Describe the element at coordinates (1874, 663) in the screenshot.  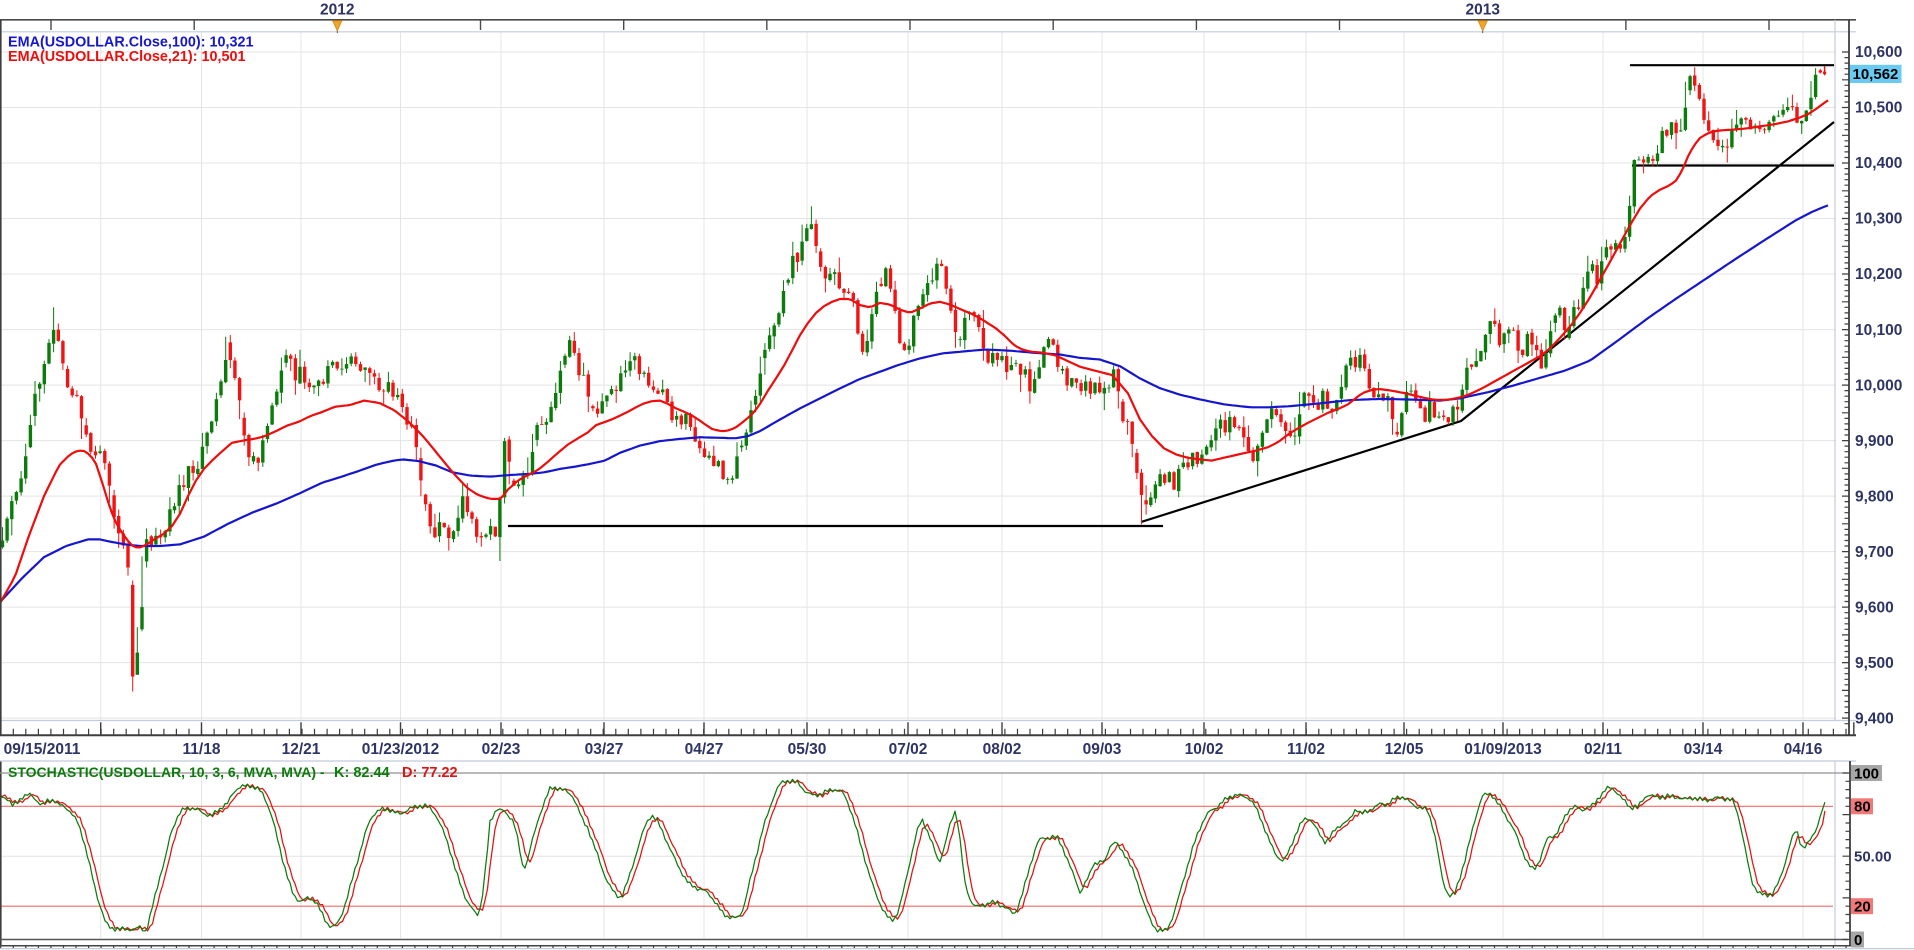
I see `svg-text: 9,500` at that location.